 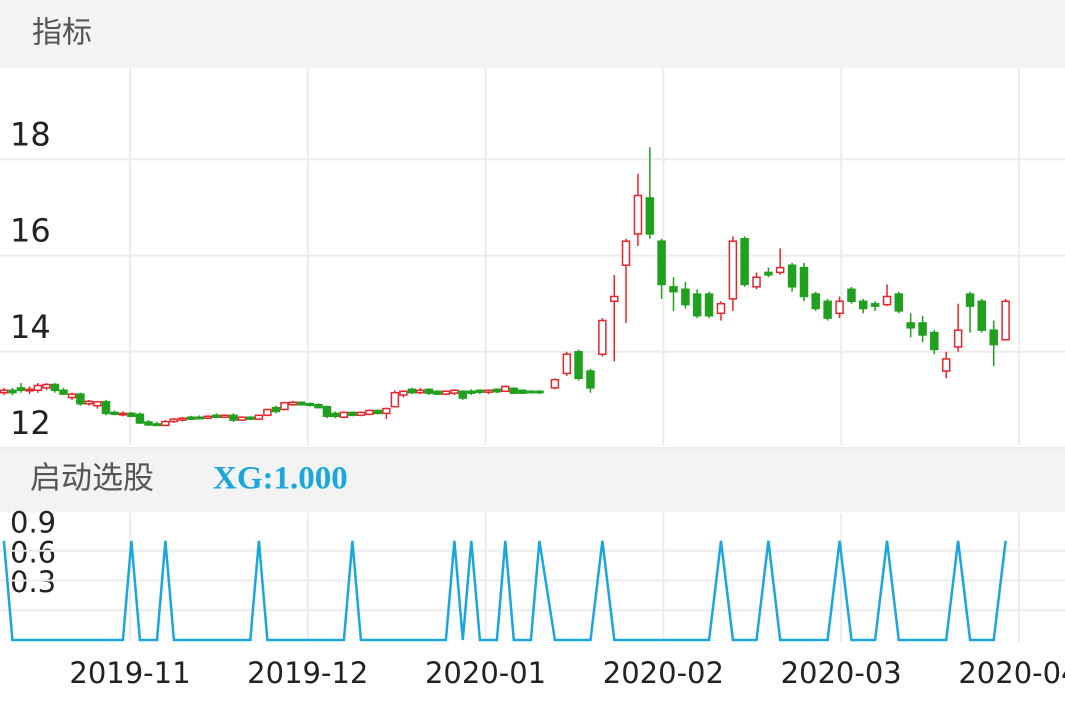 What do you see at coordinates (307, 673) in the screenshot?
I see `x-tick-label: 2019-12` at bounding box center [307, 673].